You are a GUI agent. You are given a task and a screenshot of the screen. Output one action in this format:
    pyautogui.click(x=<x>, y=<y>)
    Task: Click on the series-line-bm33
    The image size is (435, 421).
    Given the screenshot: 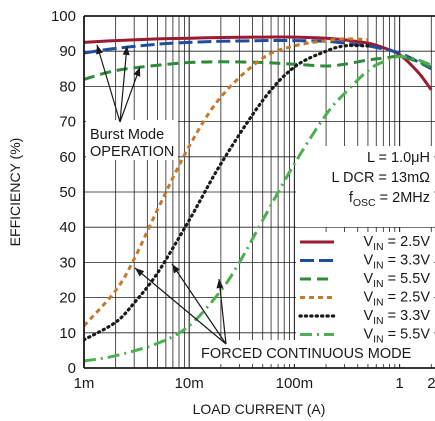 What is the action you would take?
    pyautogui.click(x=258, y=55)
    